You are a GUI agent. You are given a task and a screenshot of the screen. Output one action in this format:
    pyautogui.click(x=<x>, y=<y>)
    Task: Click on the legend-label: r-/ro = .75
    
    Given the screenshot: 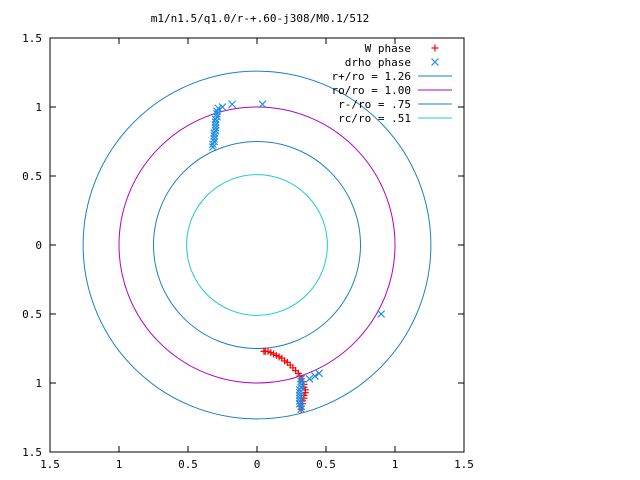 What is the action you would take?
    pyautogui.click(x=374, y=104)
    